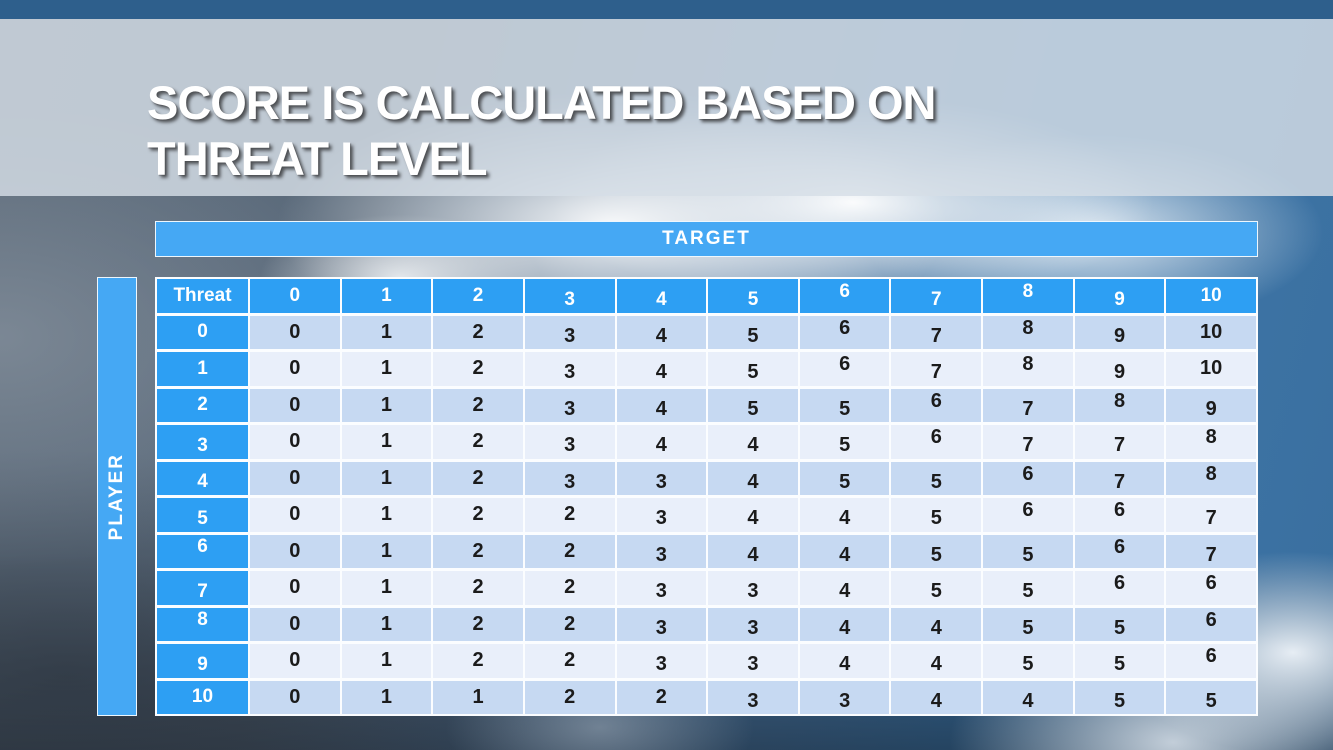  I want to click on matrix-column-header: 2, so click(478, 296).